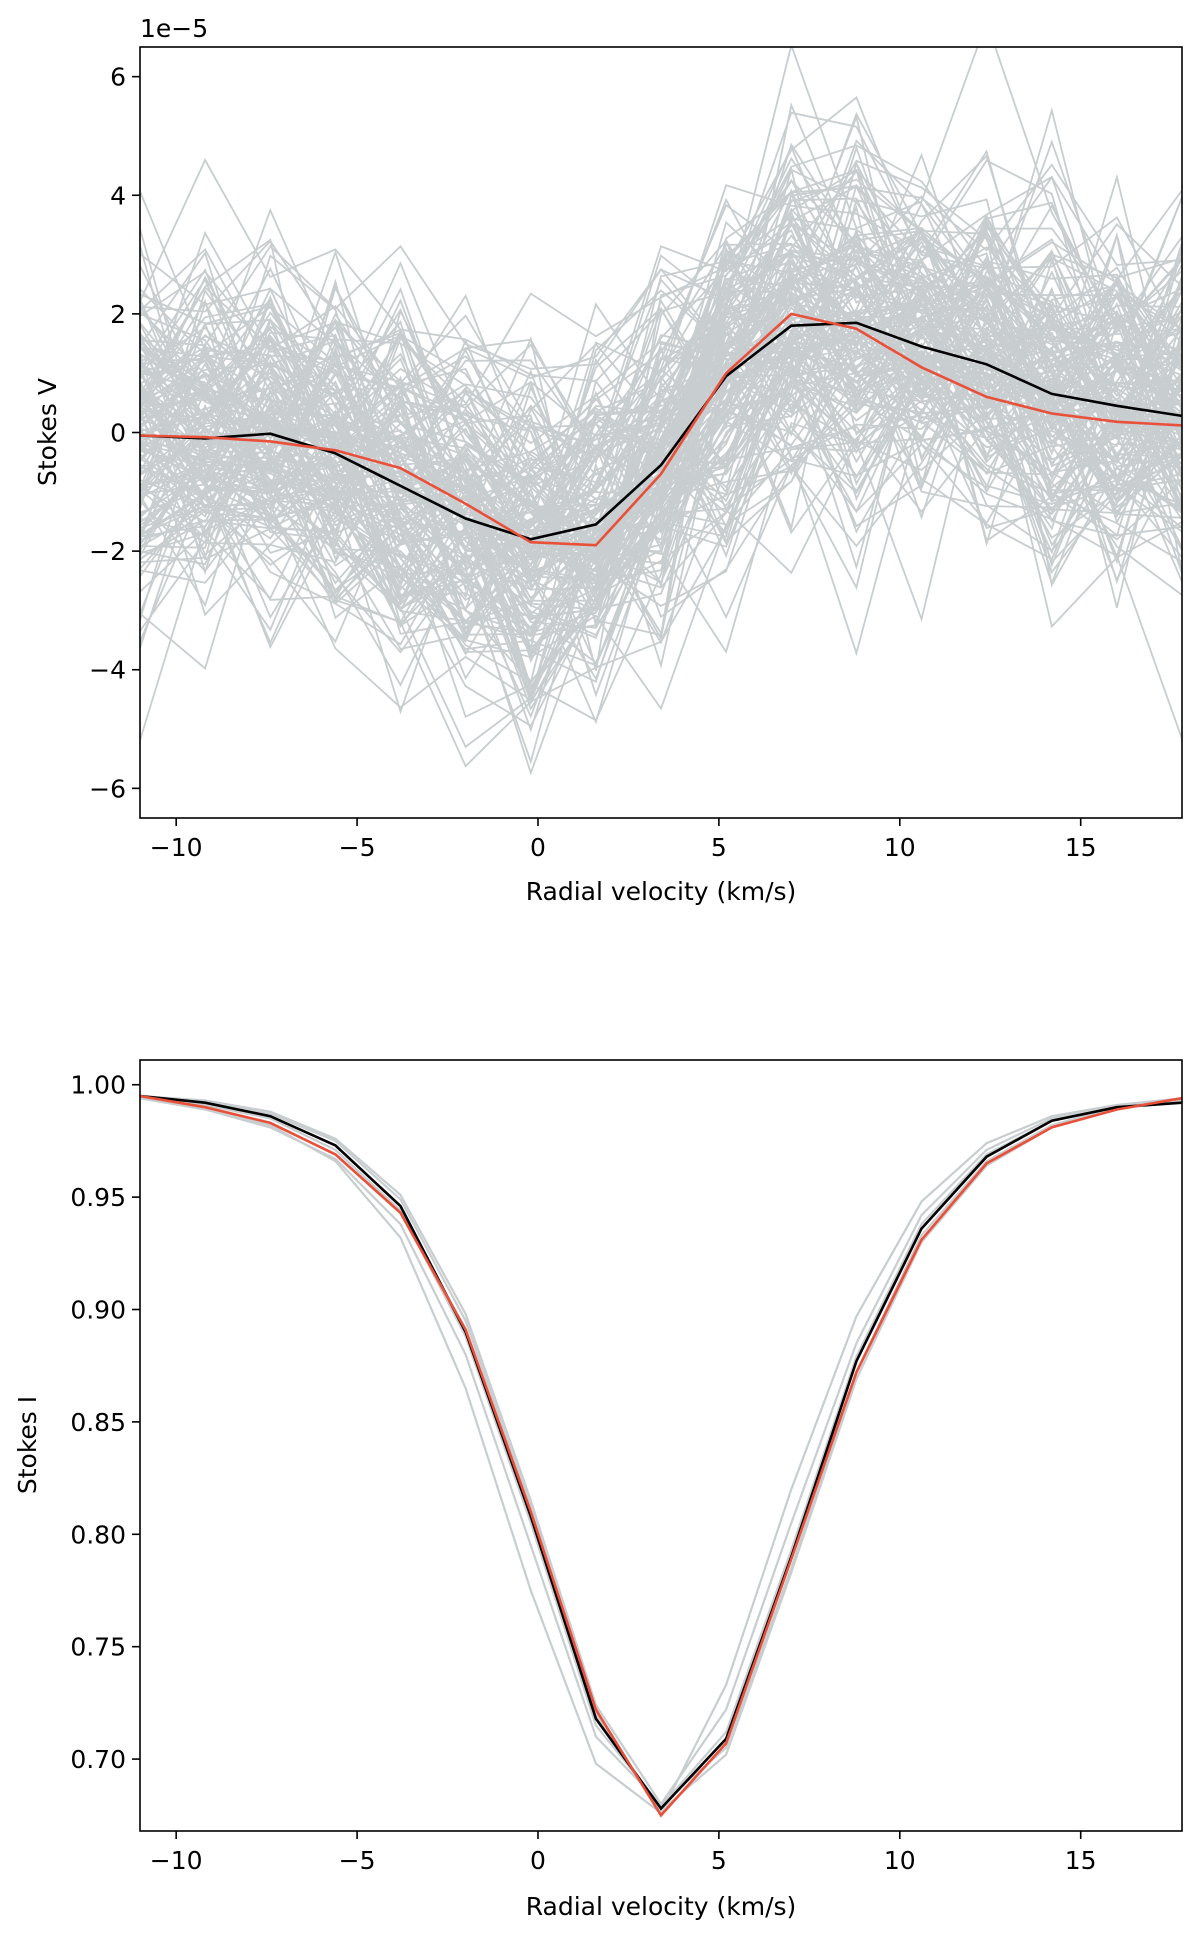 Image resolution: width=1200 pixels, height=1933 pixels. What do you see at coordinates (27, 1445) in the screenshot?
I see `stokes-i-y-axis-label: Stokes I` at bounding box center [27, 1445].